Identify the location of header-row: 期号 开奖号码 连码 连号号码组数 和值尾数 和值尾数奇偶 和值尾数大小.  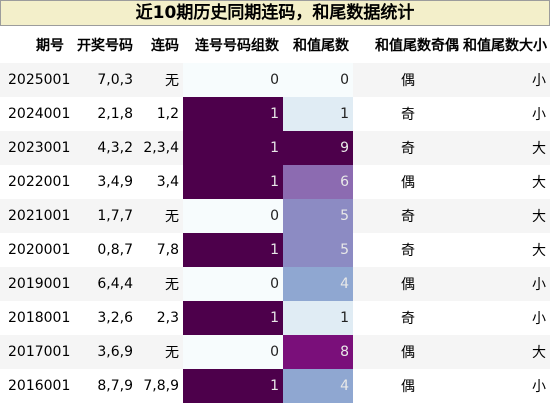
(275, 45).